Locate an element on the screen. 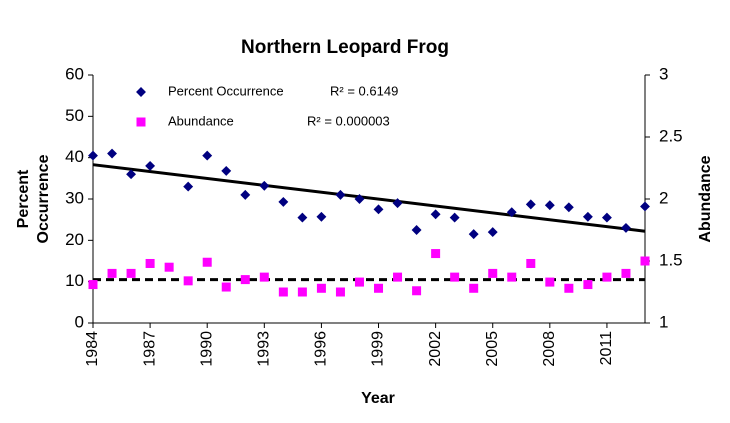  x-tick-label: 1990 is located at coordinates (206, 349).